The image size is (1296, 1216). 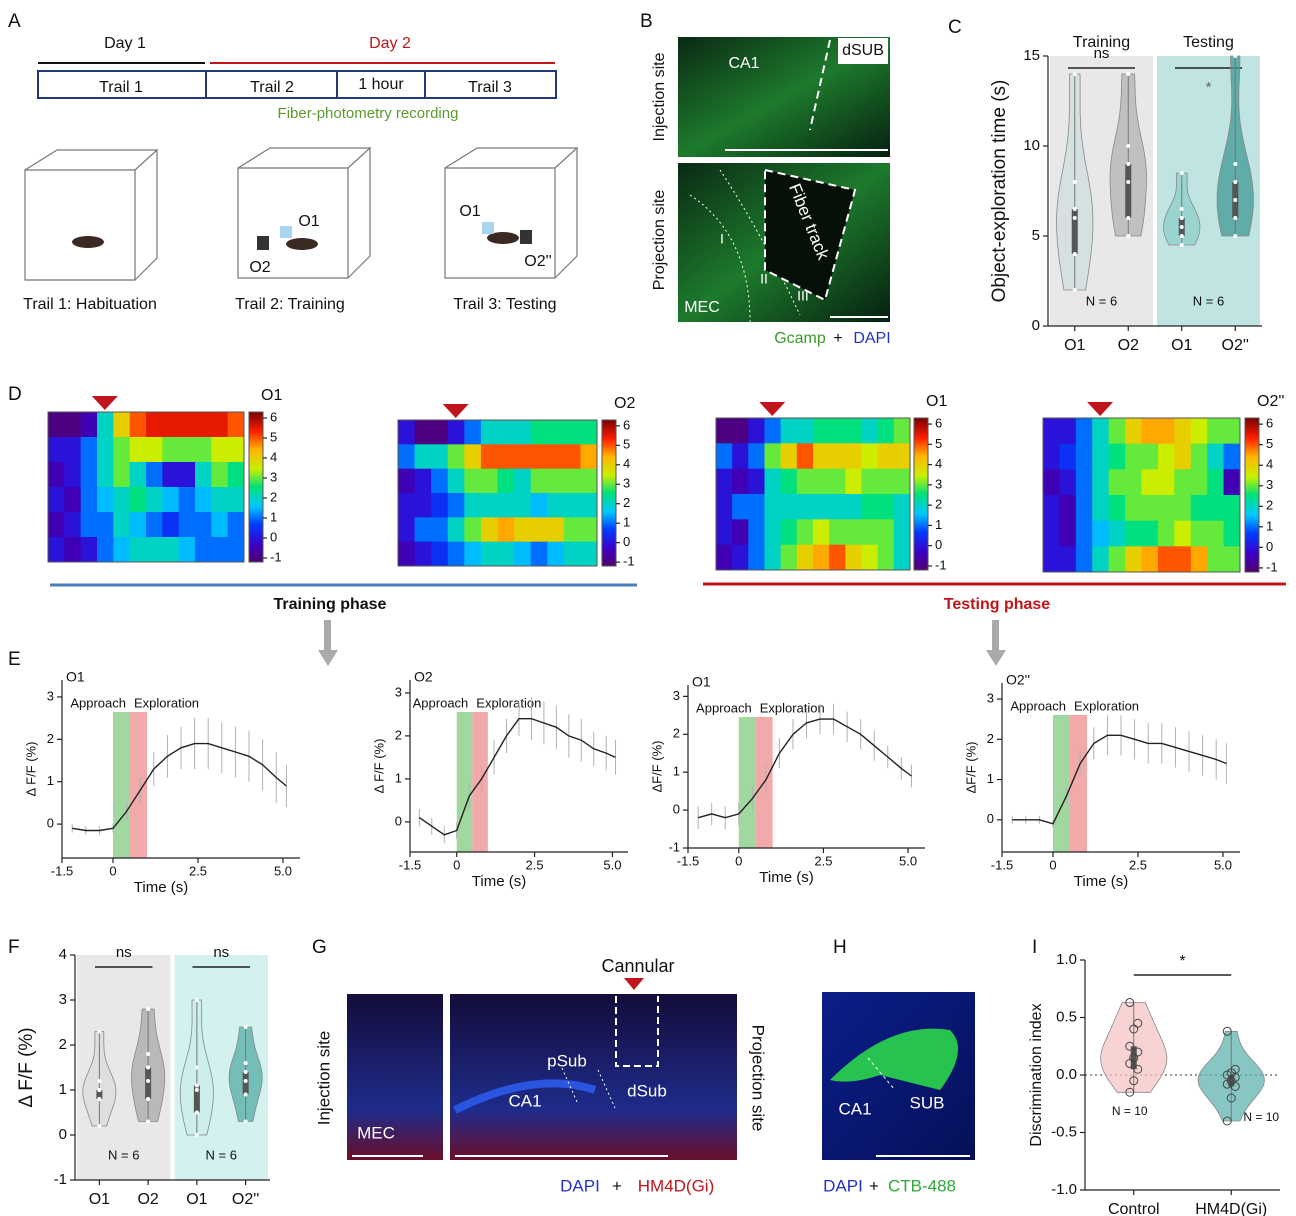 What do you see at coordinates (659, 96) in the screenshot?
I see `site-label: Injection site` at bounding box center [659, 96].